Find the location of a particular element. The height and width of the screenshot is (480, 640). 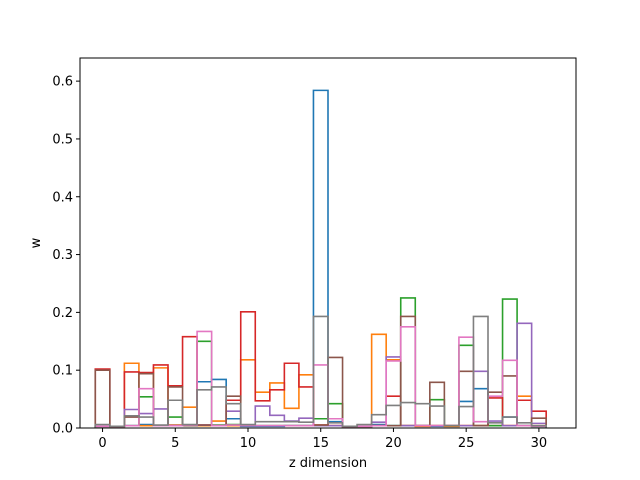

y-tick-label: 0.6 is located at coordinates (62, 82).